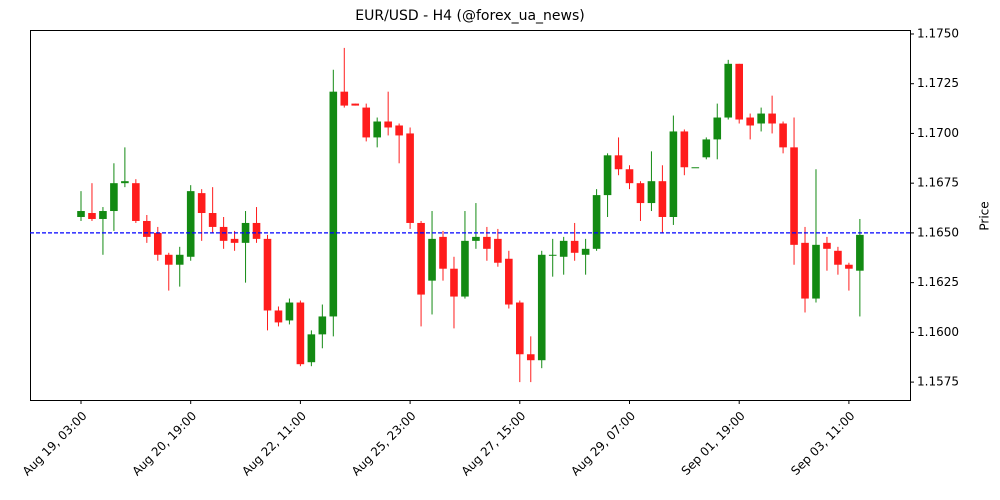 This screenshot has width=1000, height=500. What do you see at coordinates (938, 33) in the screenshot?
I see `y-tick-label: 1.1750` at bounding box center [938, 33].